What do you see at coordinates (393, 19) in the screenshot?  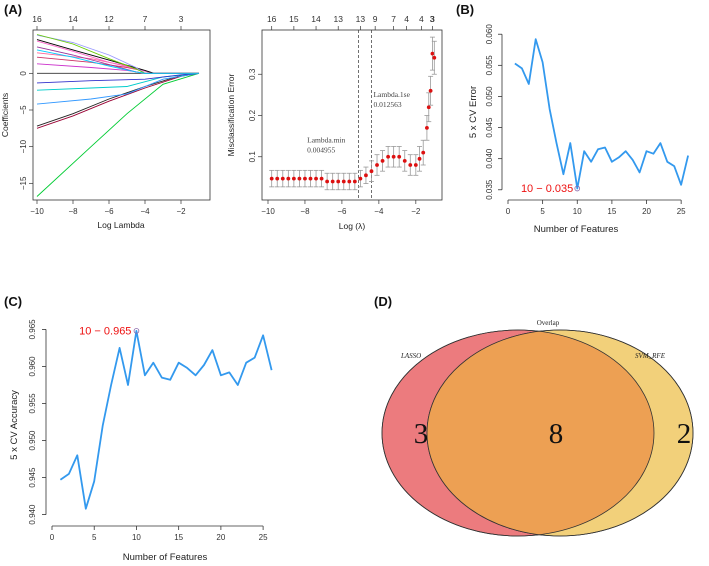 I see `top-tick-label-7: 7` at bounding box center [393, 19].